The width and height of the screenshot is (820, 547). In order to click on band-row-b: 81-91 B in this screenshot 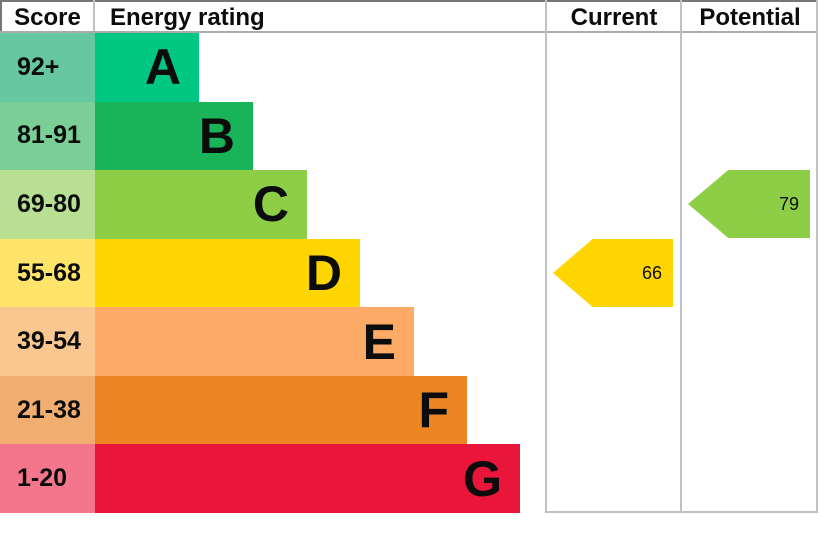, I will do `click(273, 136)`.